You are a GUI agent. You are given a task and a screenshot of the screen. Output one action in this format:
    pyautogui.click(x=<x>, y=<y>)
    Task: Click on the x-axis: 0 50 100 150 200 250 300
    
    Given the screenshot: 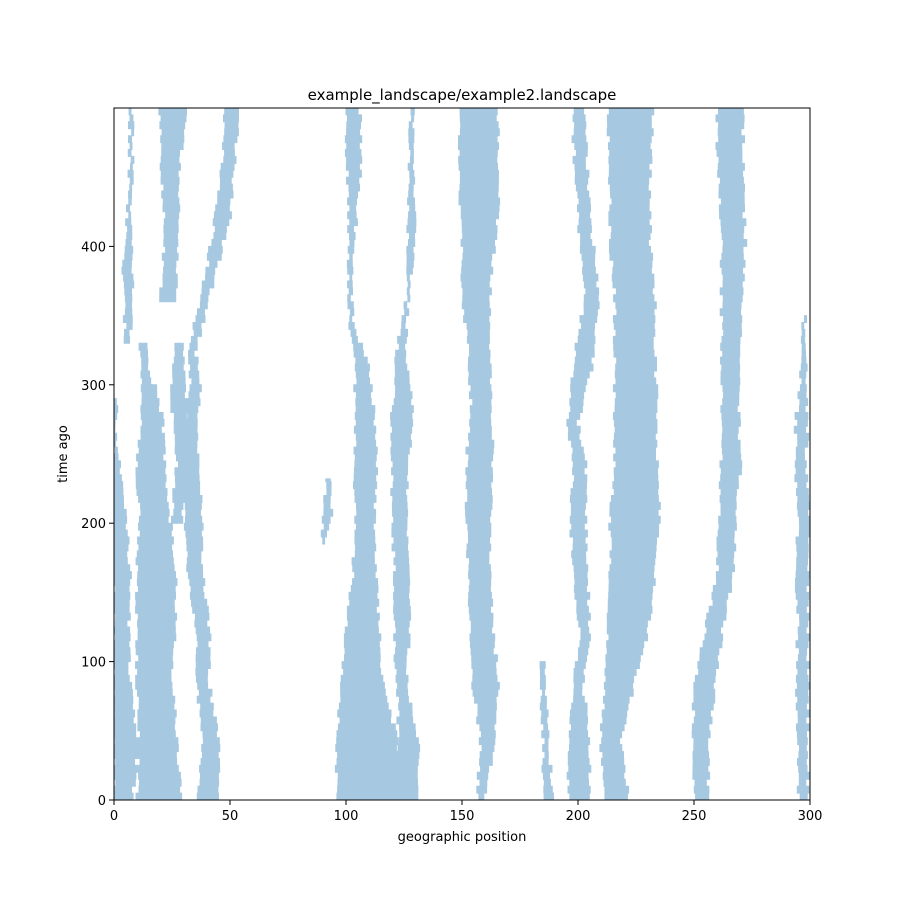 What is the action you would take?
    pyautogui.click(x=466, y=812)
    